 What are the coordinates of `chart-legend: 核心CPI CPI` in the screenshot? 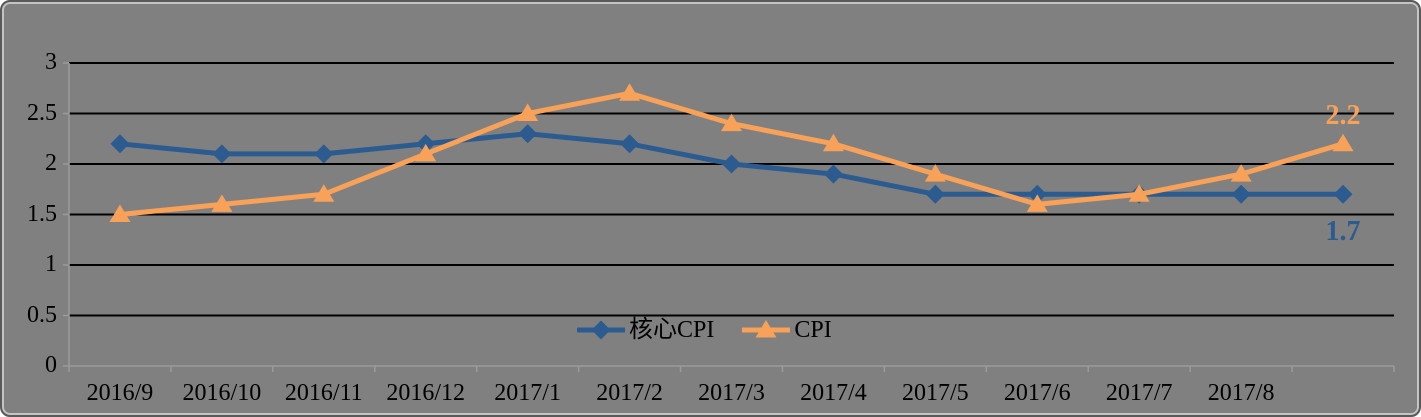 It's located at (704, 330).